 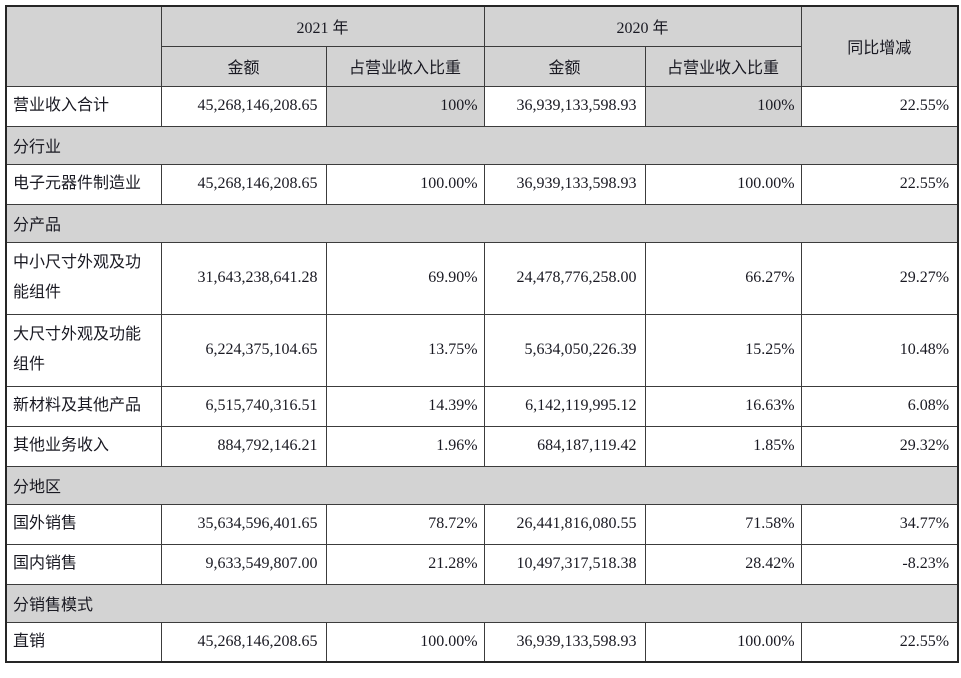 I want to click on ratio-2021: 78.72%, so click(x=405, y=524).